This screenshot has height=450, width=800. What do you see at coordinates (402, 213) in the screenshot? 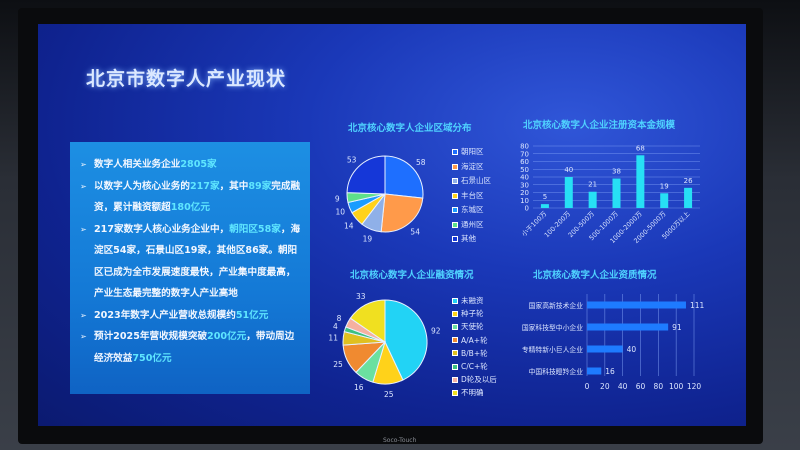
I see `pie-slice-海淀区` at bounding box center [402, 213].